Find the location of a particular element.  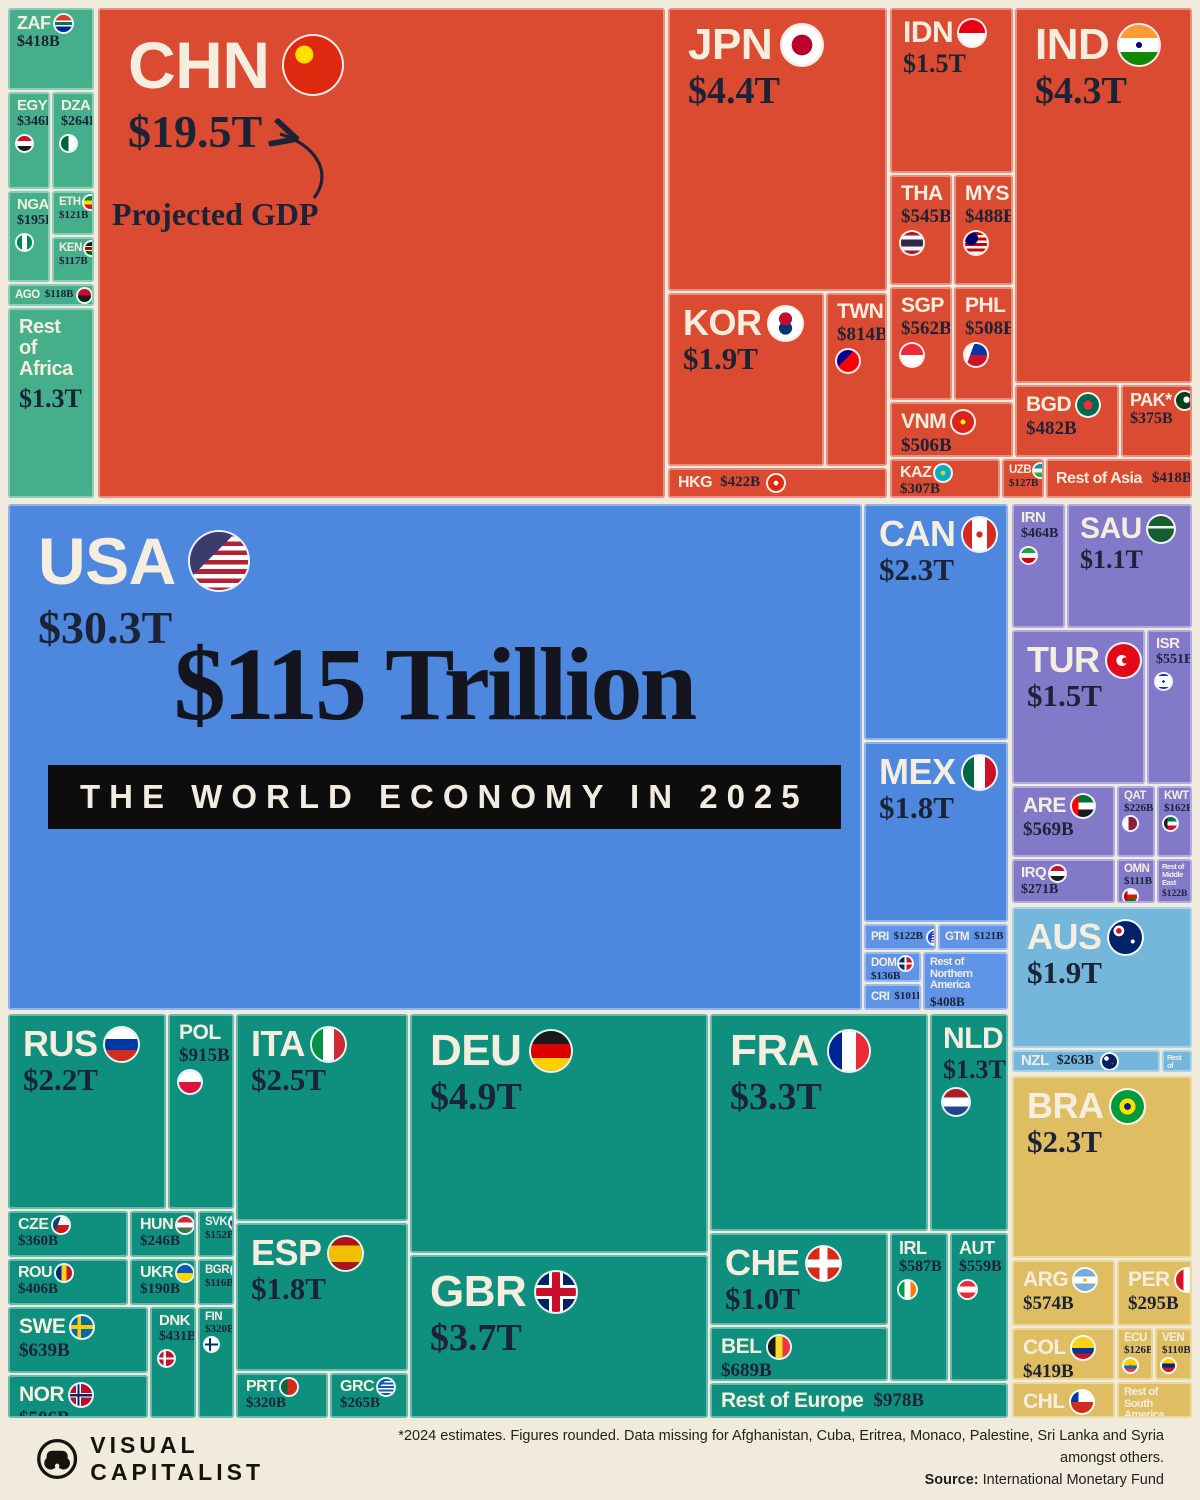

source-line: Source: International Monetary Fund is located at coordinates (761, 1481).